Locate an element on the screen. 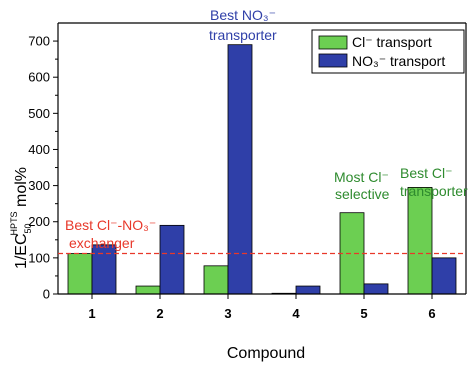  y-tick-label: 0 is located at coordinates (46, 294).